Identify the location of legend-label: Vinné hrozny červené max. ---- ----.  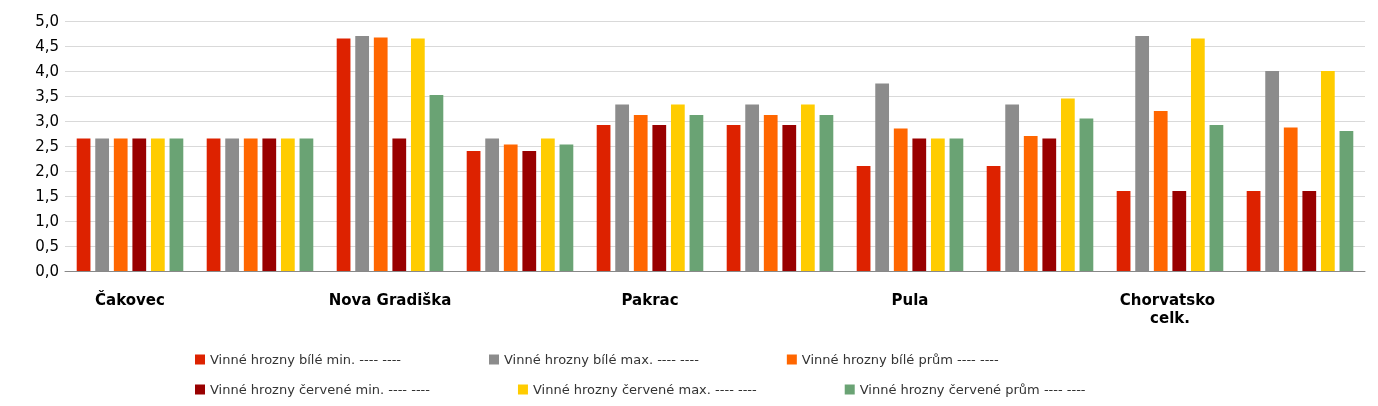
(645, 389).